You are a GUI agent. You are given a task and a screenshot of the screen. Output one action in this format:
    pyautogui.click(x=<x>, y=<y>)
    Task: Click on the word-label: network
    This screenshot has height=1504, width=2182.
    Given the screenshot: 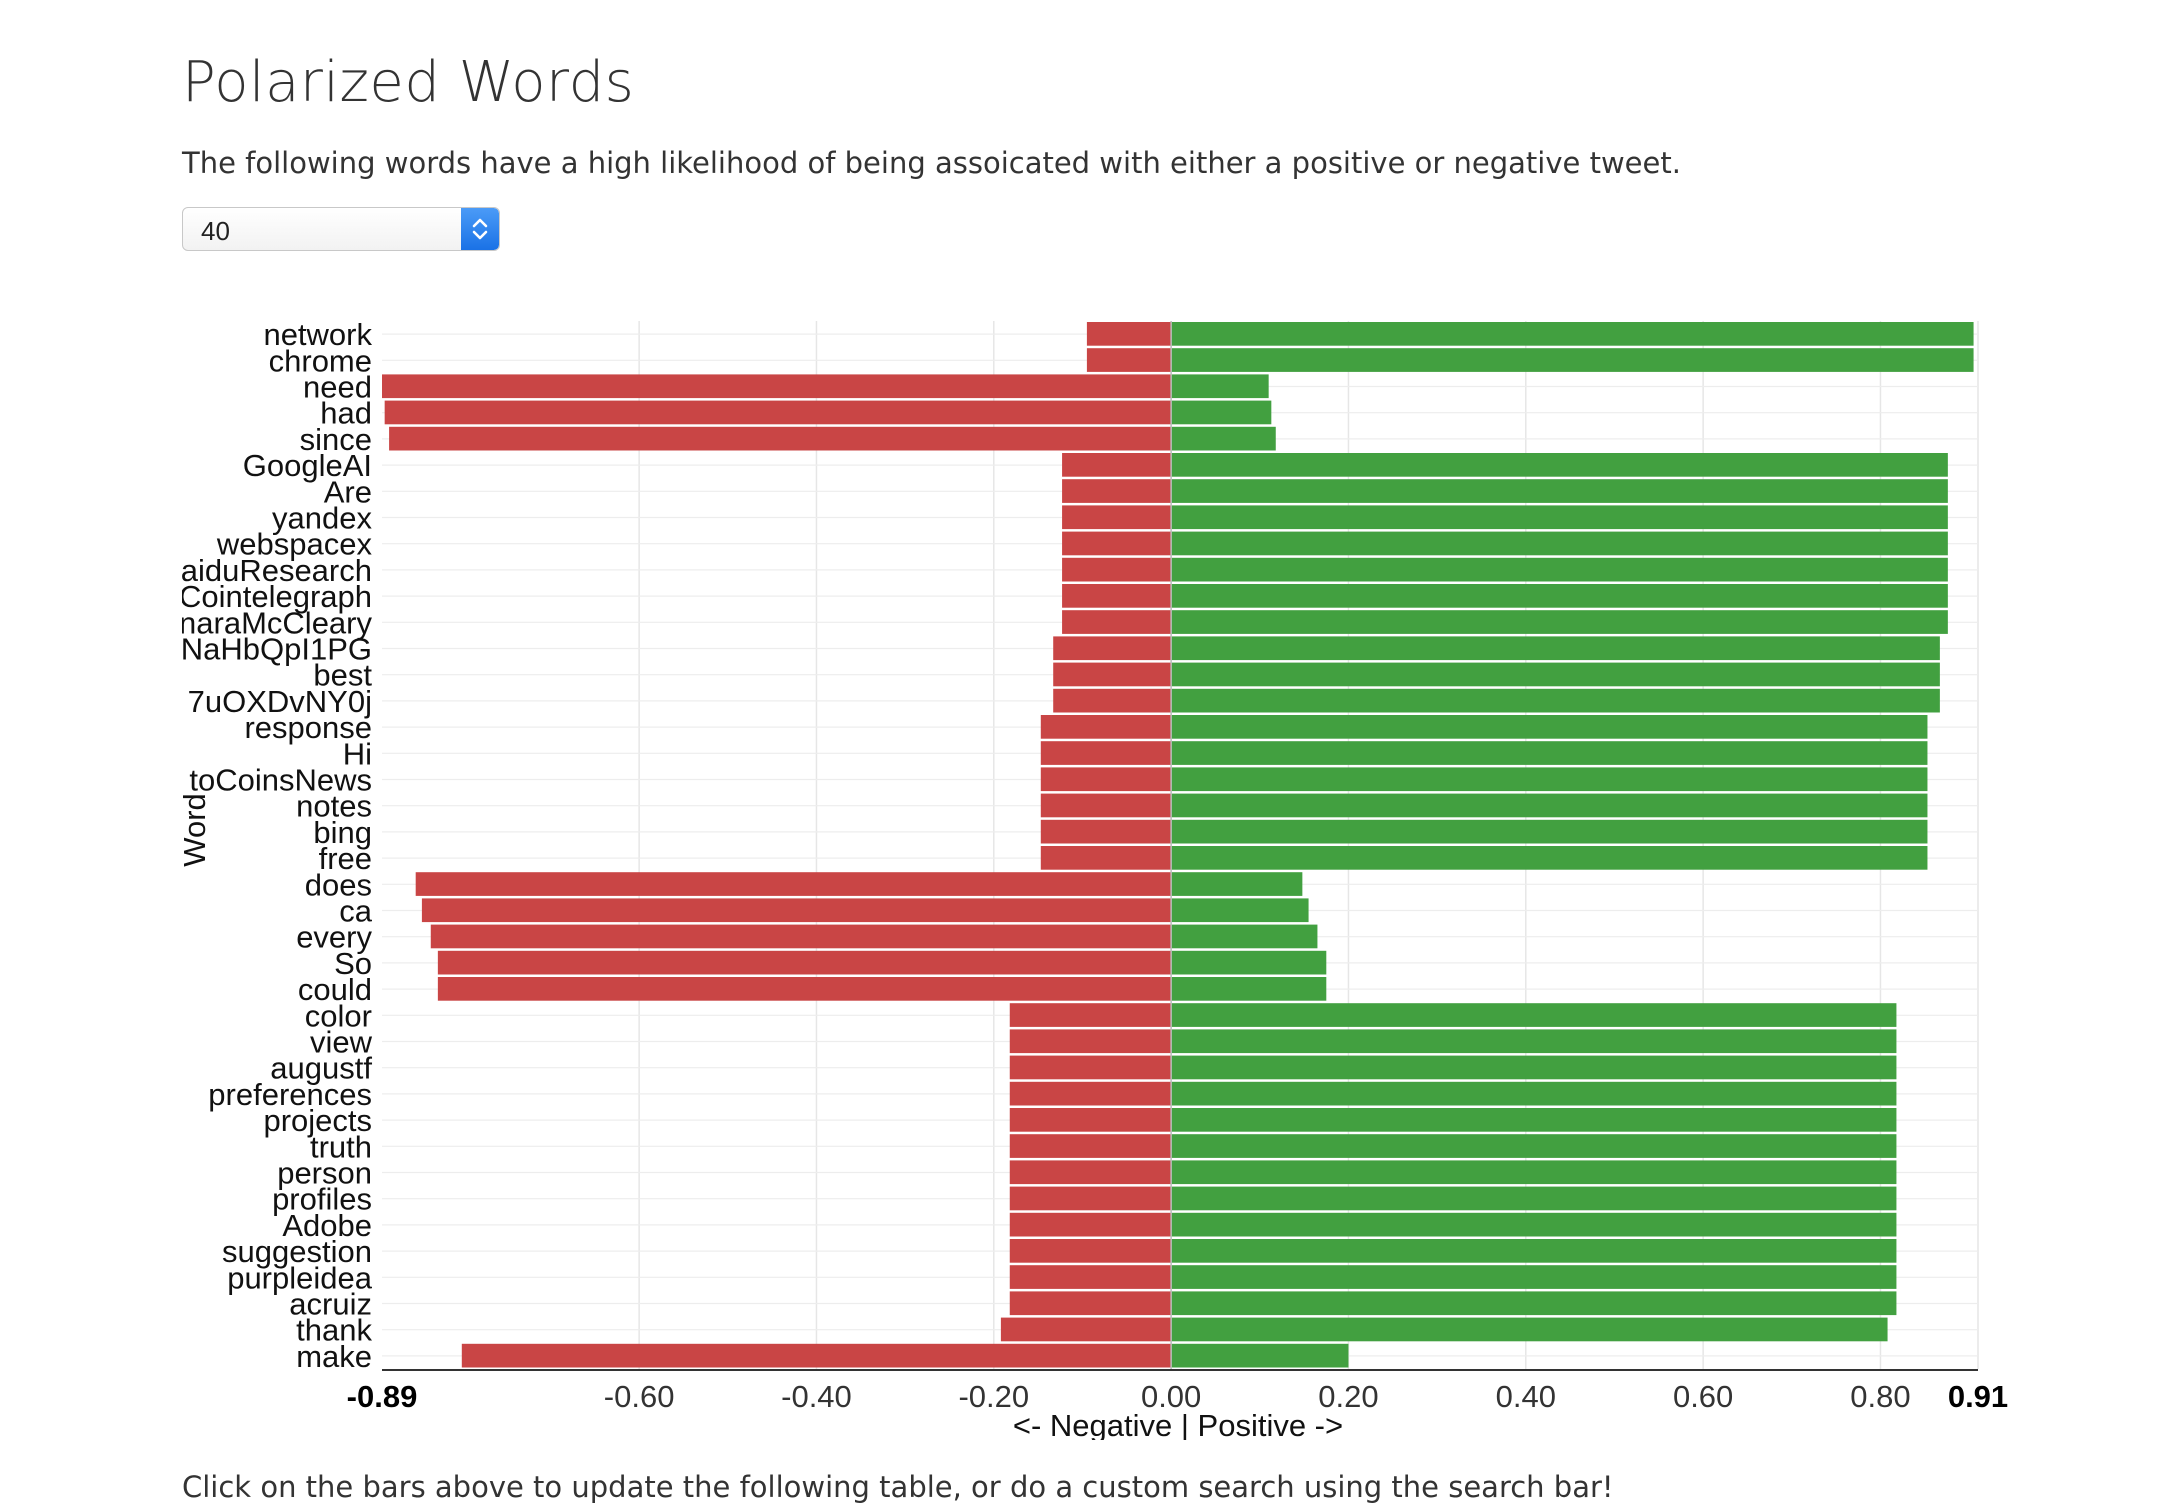 What is the action you would take?
    pyautogui.click(x=317, y=334)
    